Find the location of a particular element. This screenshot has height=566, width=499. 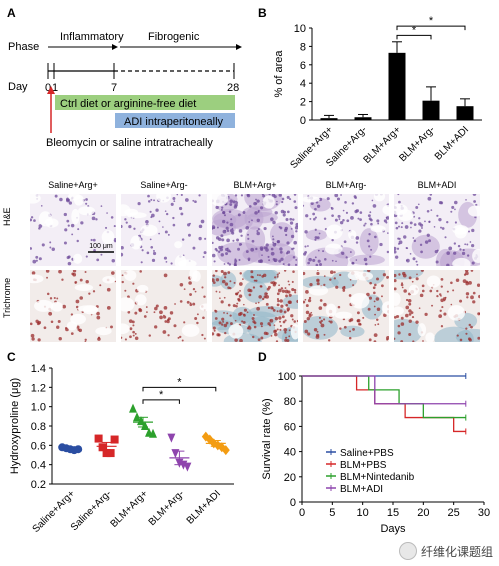

diet-bar is located at coordinates (145, 102).